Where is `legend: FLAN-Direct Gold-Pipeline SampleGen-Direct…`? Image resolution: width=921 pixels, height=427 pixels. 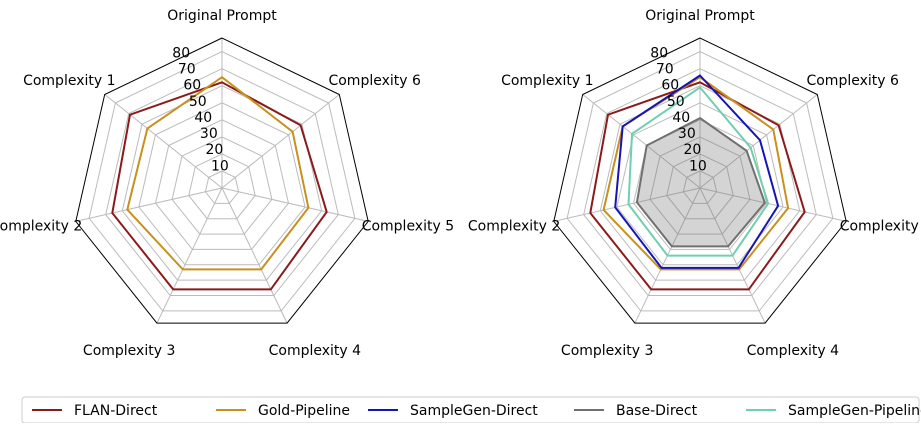 legend: FLAN-Direct Gold-Pipeline SampleGen-Direct… is located at coordinates (471, 410).